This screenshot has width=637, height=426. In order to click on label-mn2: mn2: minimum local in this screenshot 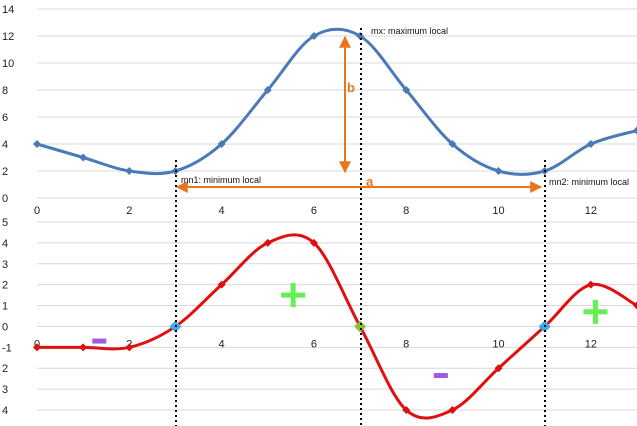, I will do `click(589, 182)`.